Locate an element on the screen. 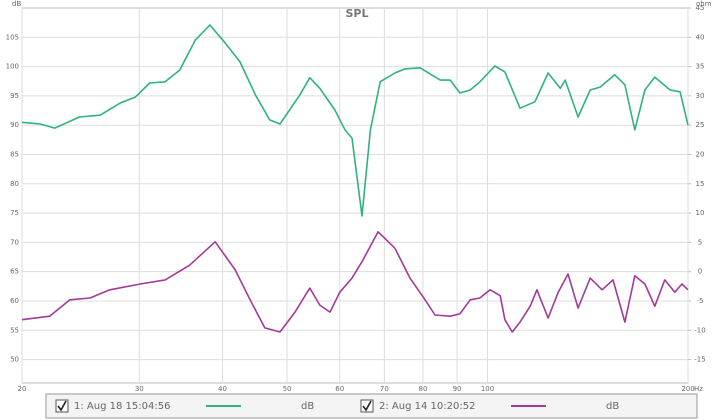  legend-label: 1: Aug 18 15:04:56 is located at coordinates (122, 406).